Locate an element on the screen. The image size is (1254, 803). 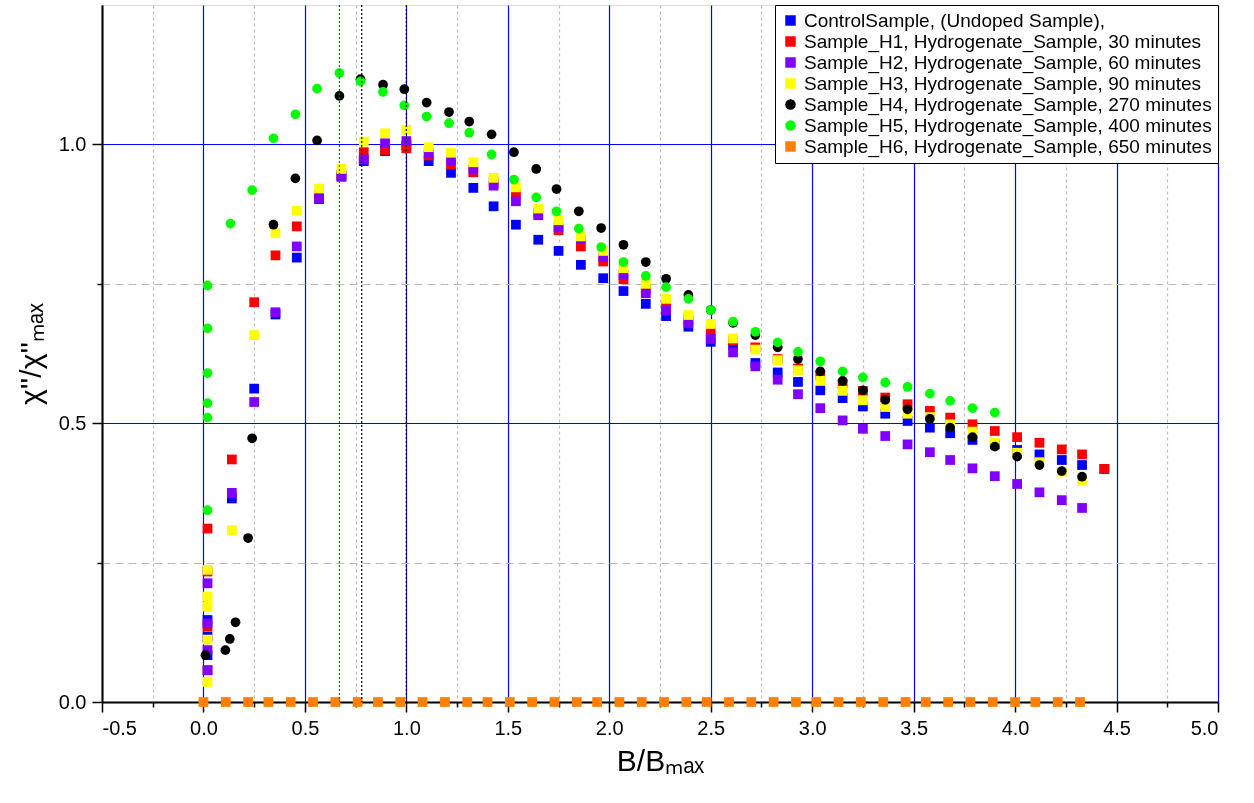
x-tick-label: 2.0 is located at coordinates (609, 727).